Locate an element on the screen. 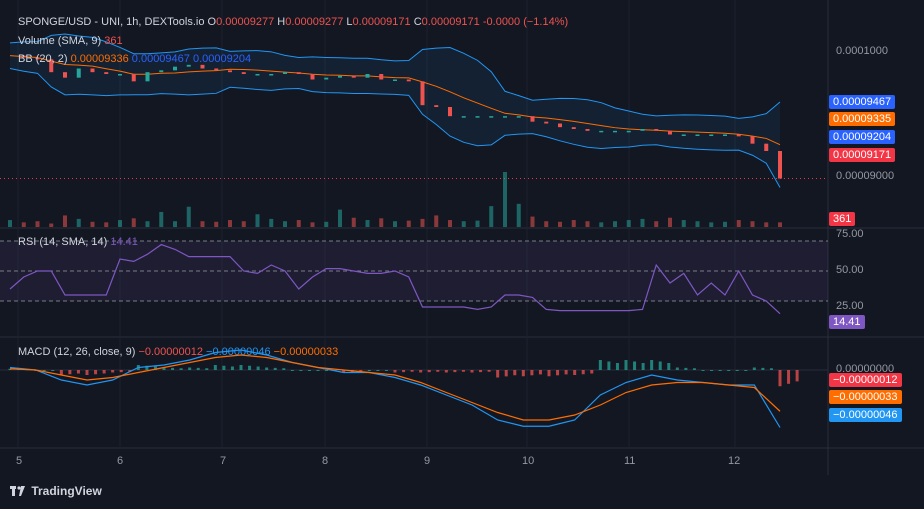 The height and width of the screenshot is (509, 924). legend-rsi: RSI (14, SMA, 14) 14.41 is located at coordinates (78, 242).